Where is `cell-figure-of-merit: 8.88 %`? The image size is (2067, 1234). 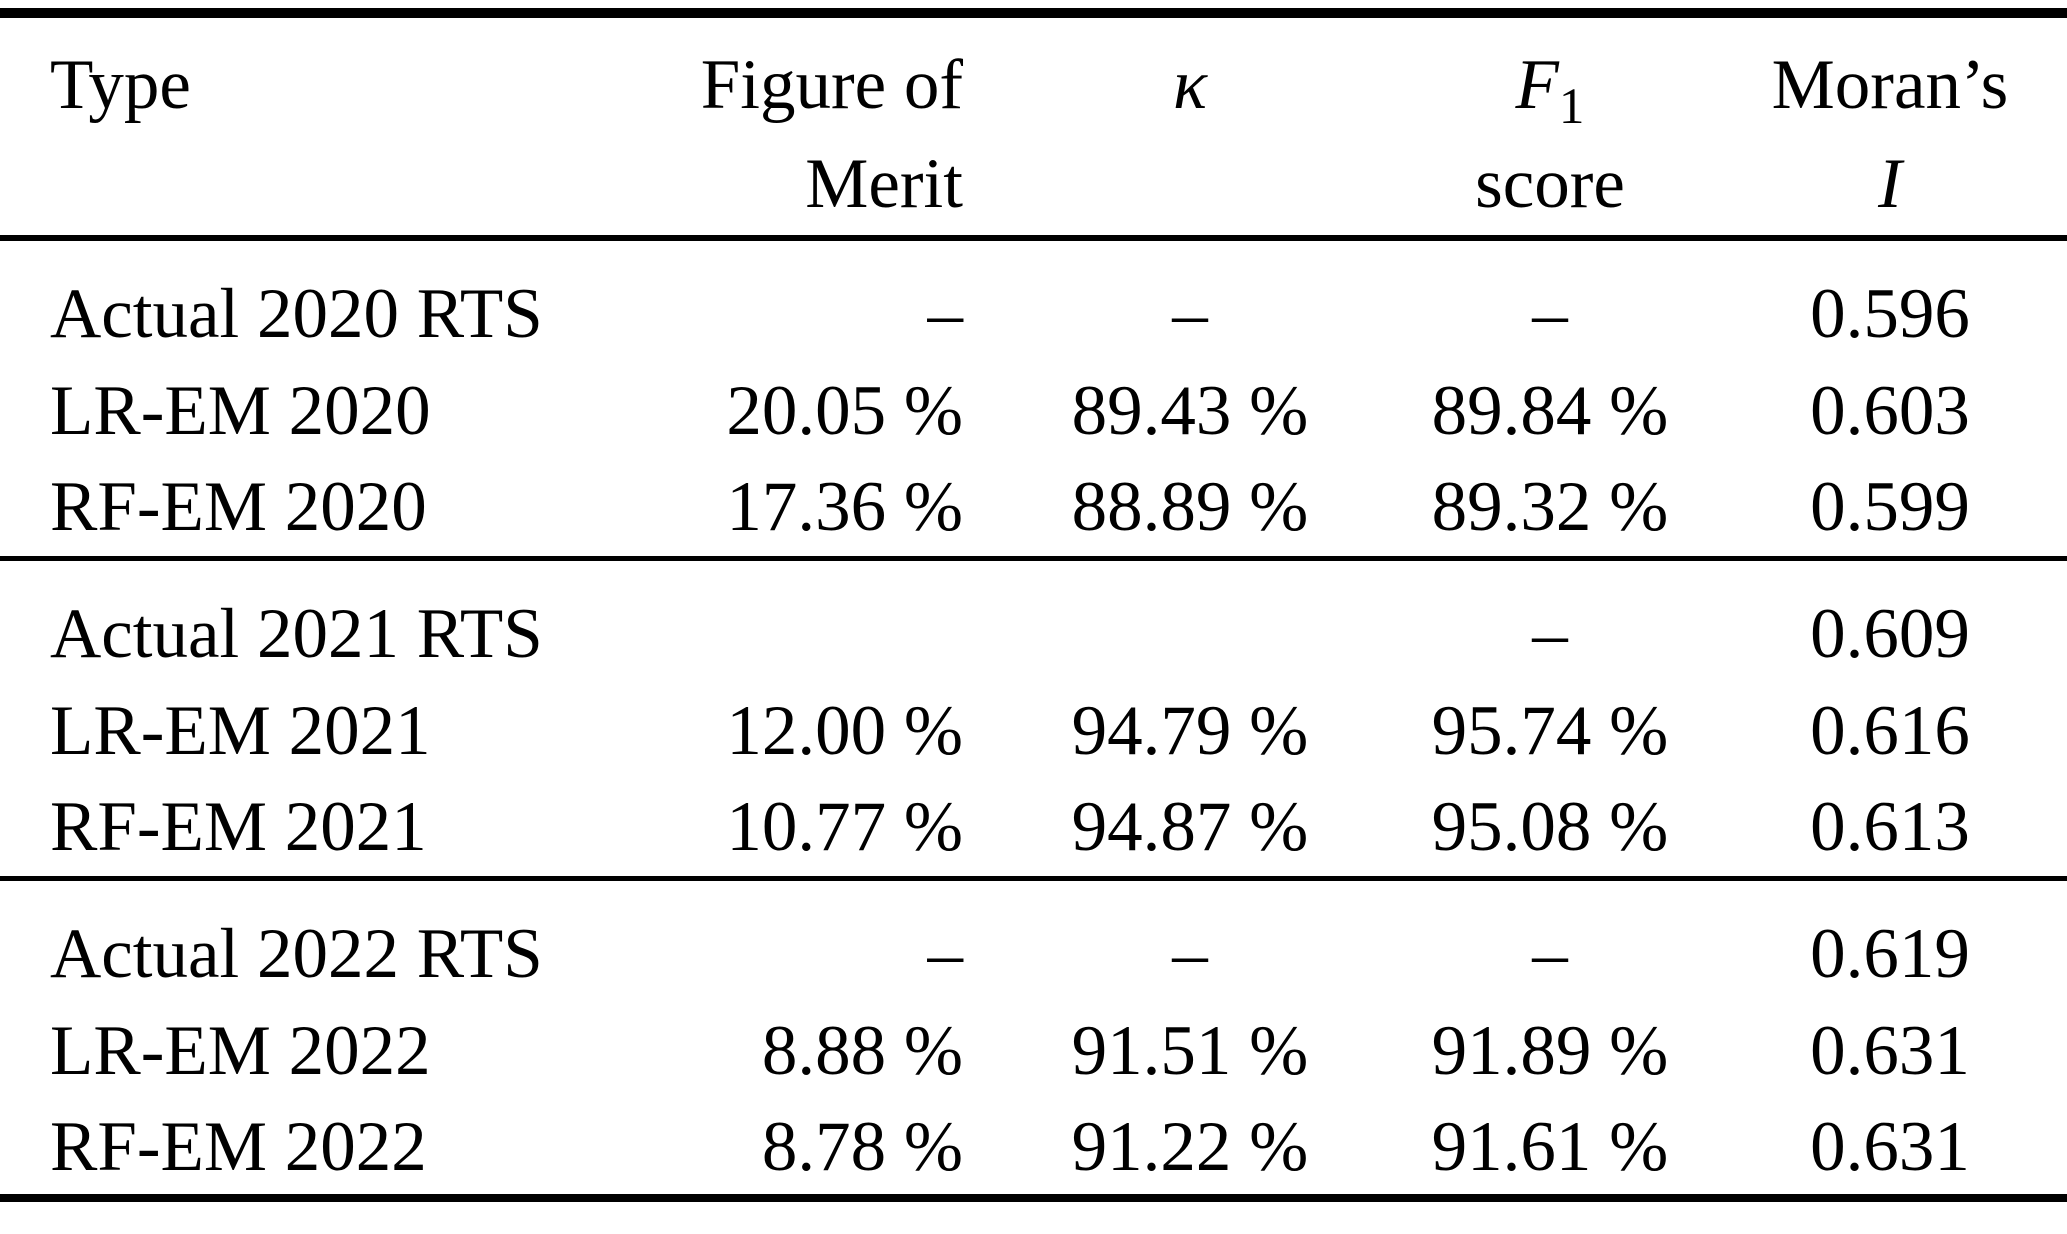 cell-figure-of-merit: 8.88 % is located at coordinates (862, 1050).